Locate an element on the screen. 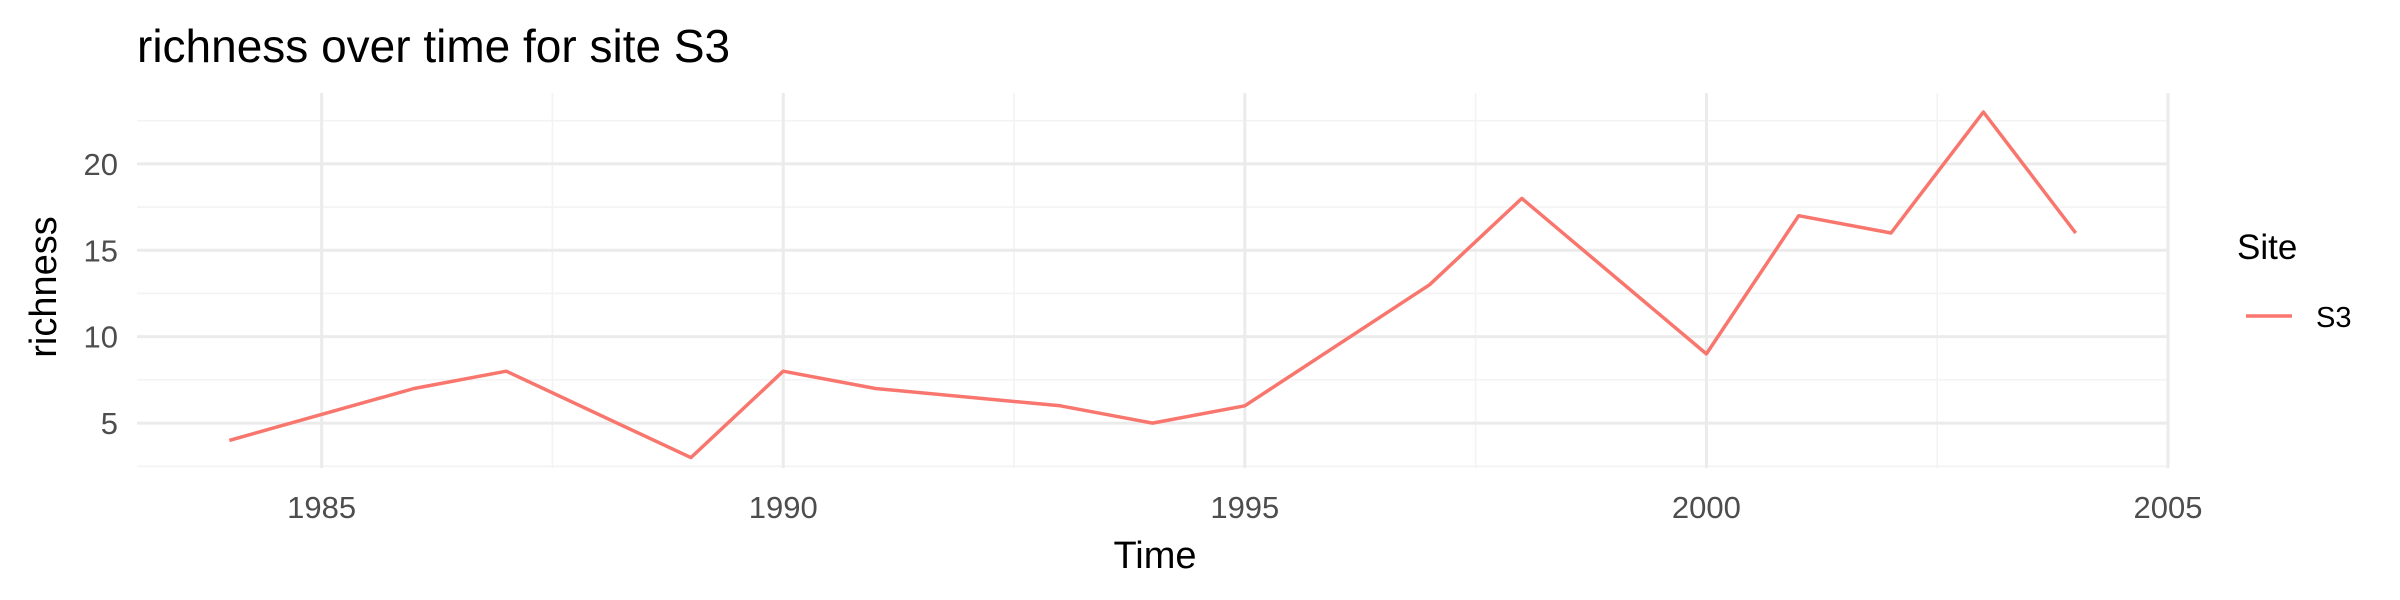  x-tick-label: 1995 is located at coordinates (1244, 507).